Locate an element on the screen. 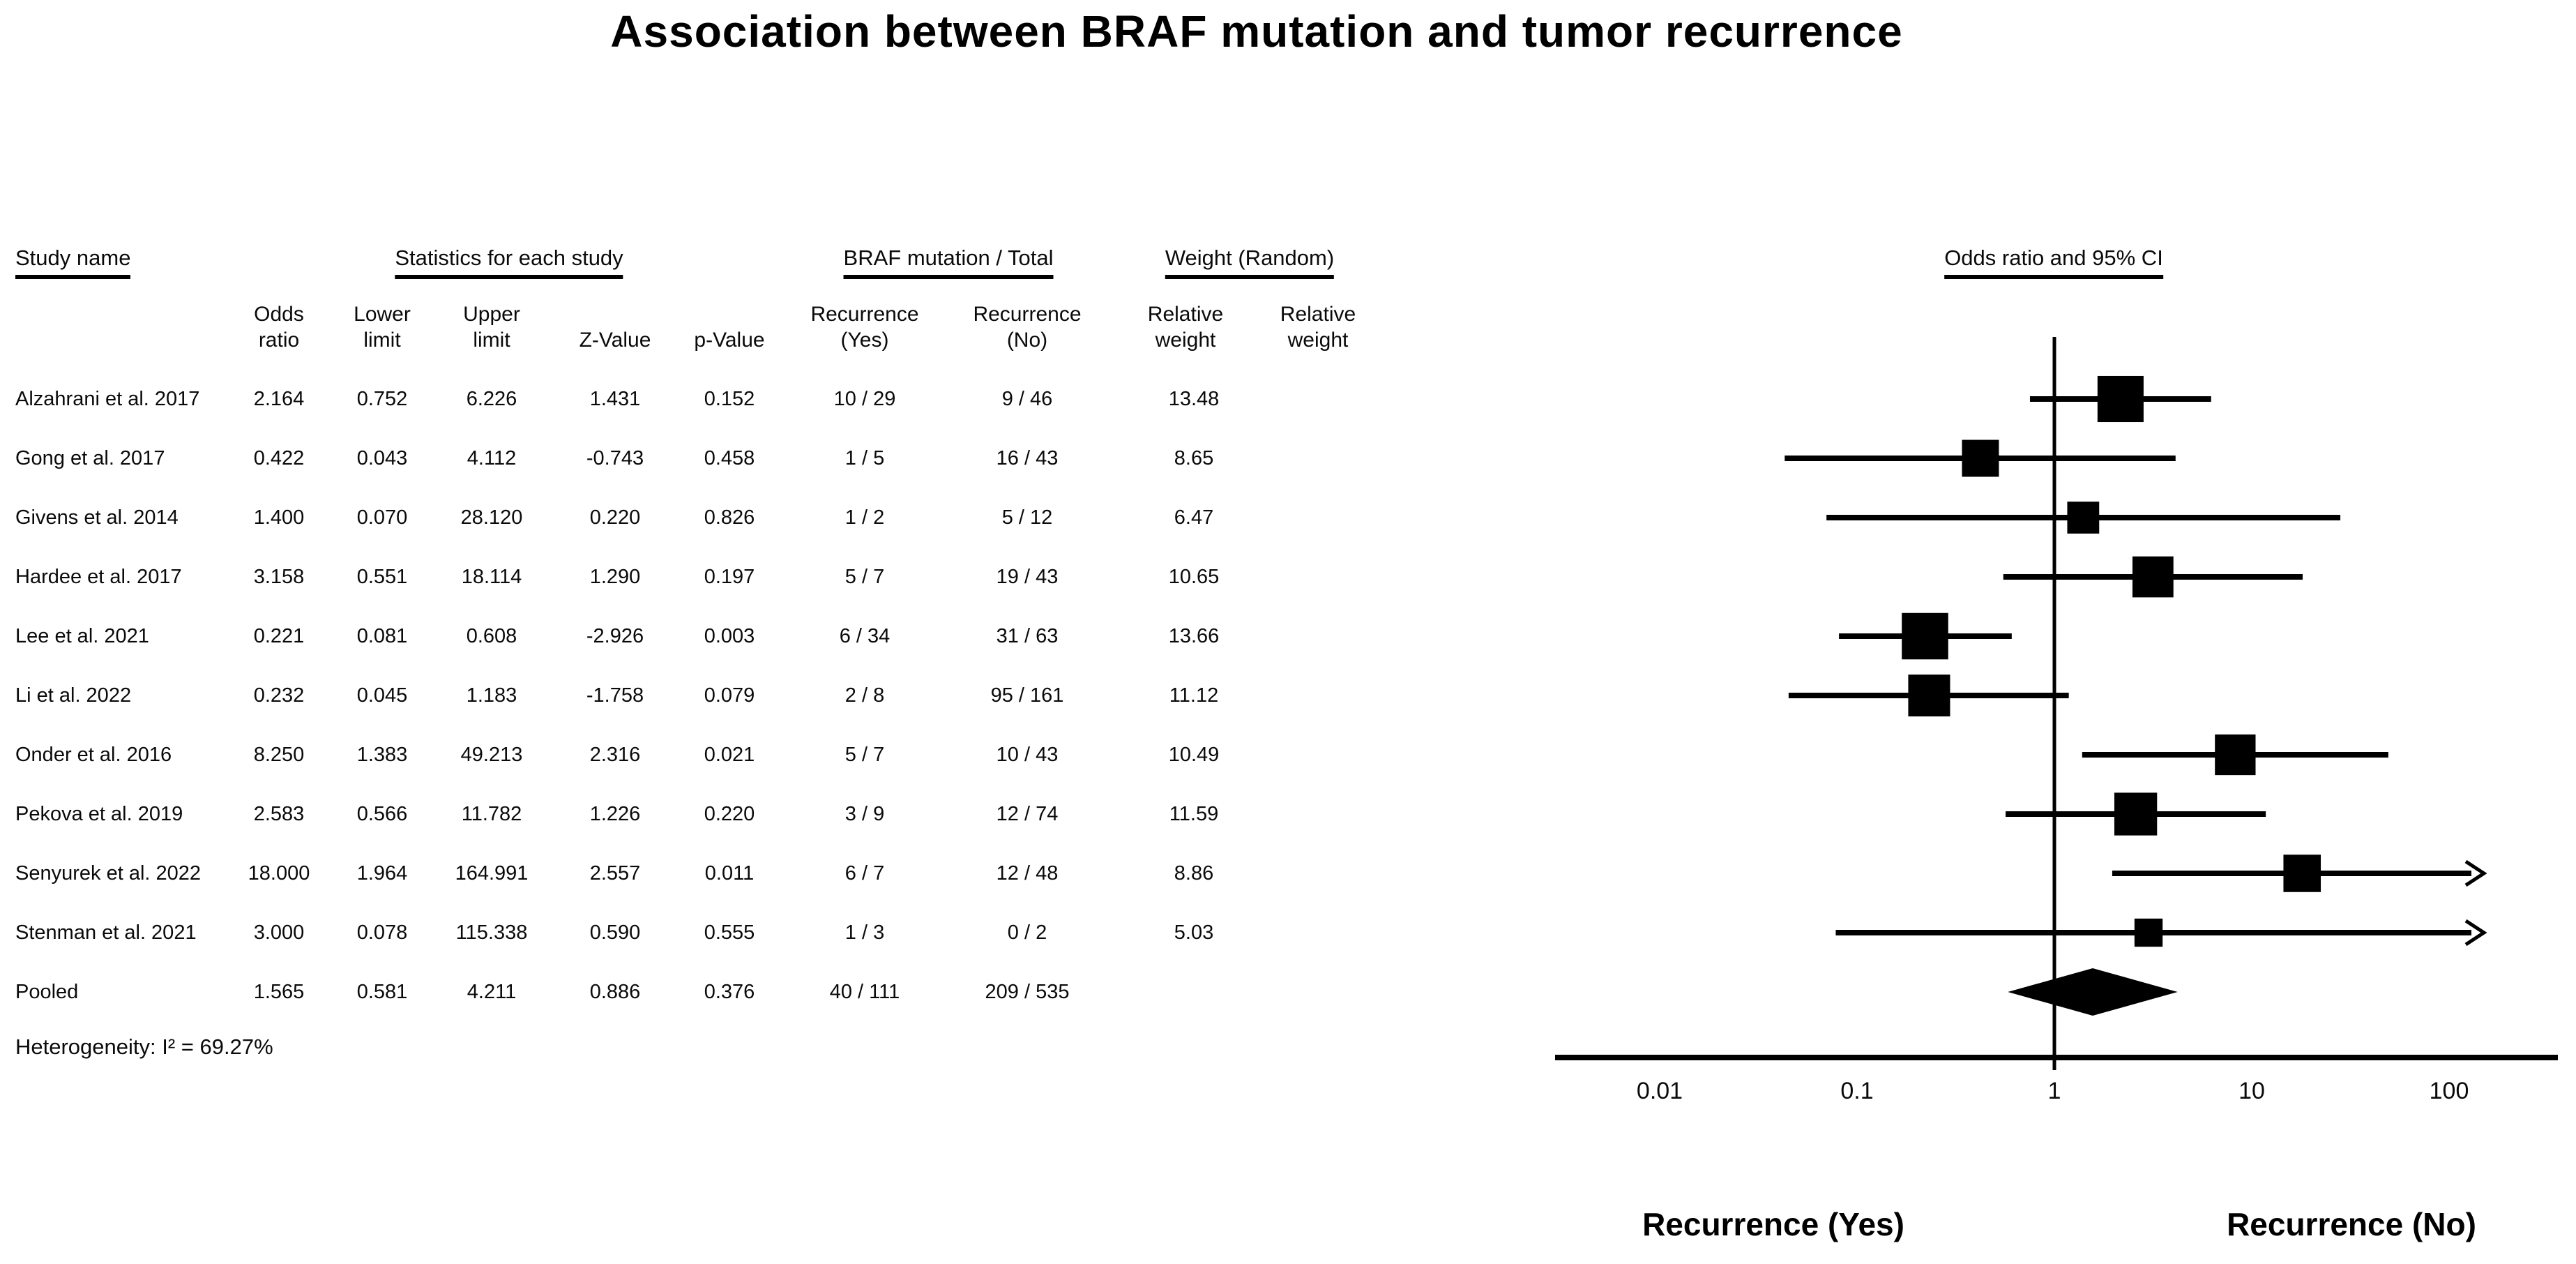 The image size is (2576, 1264). x-axis-tick-label: 10 is located at coordinates (2251, 1091).